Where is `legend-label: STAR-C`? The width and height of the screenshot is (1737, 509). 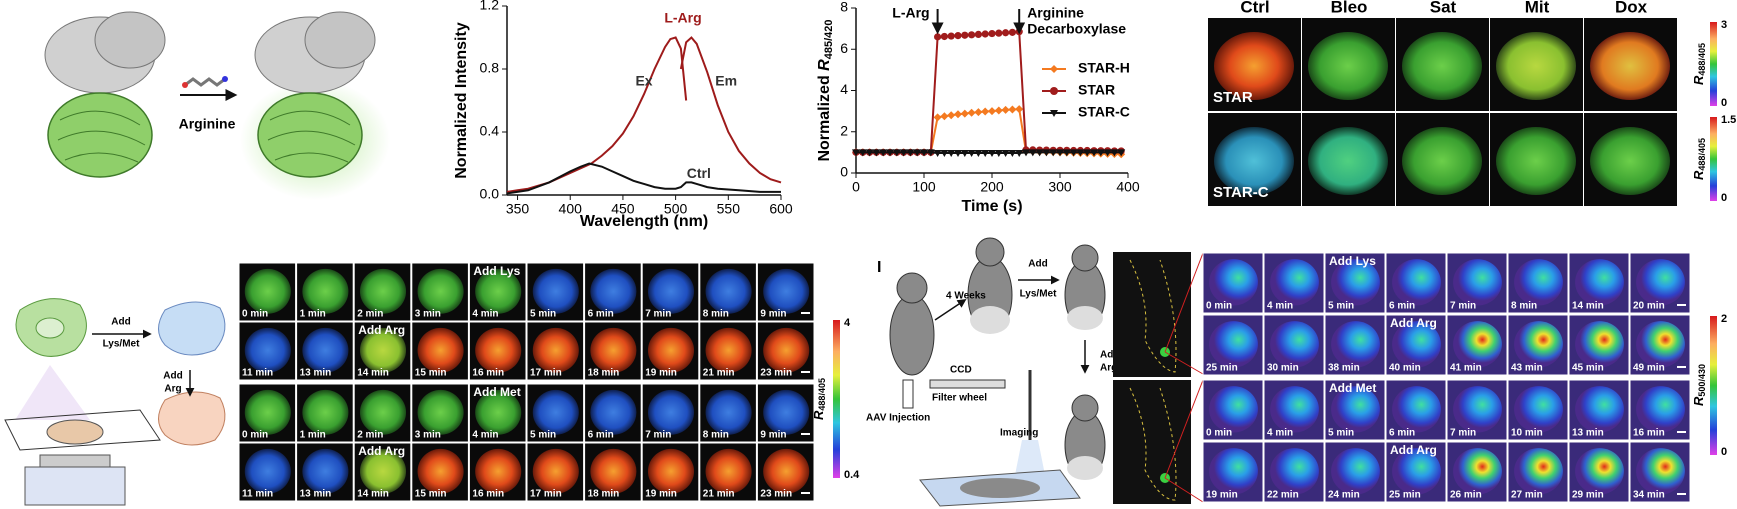
legend-label: STAR-C is located at coordinates (1104, 112).